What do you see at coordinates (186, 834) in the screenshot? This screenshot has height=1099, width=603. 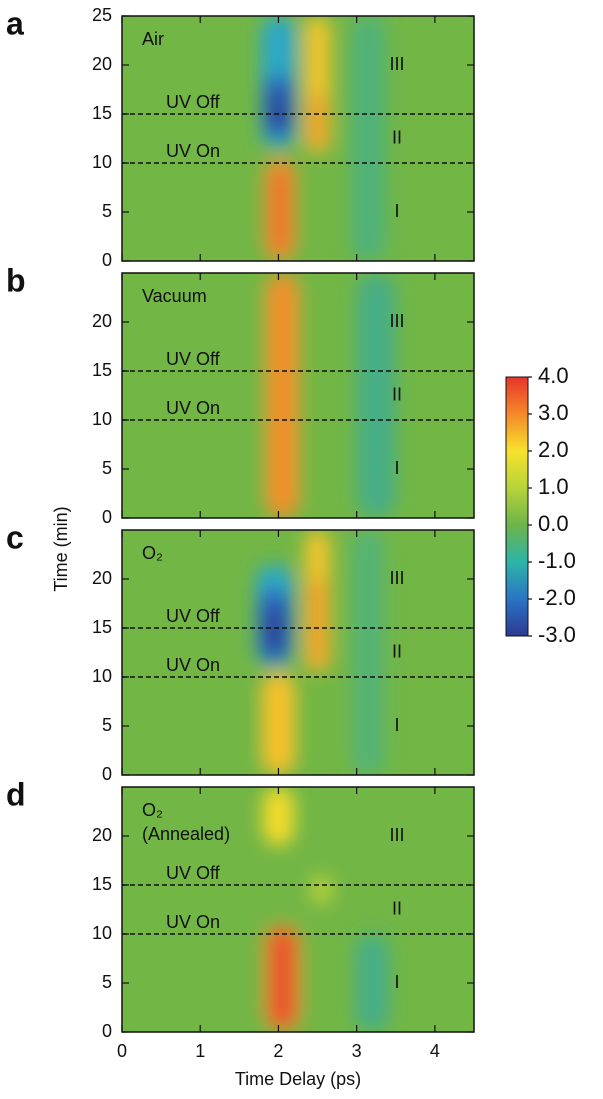 I see `panel-subtitle: (Annealed)` at bounding box center [186, 834].